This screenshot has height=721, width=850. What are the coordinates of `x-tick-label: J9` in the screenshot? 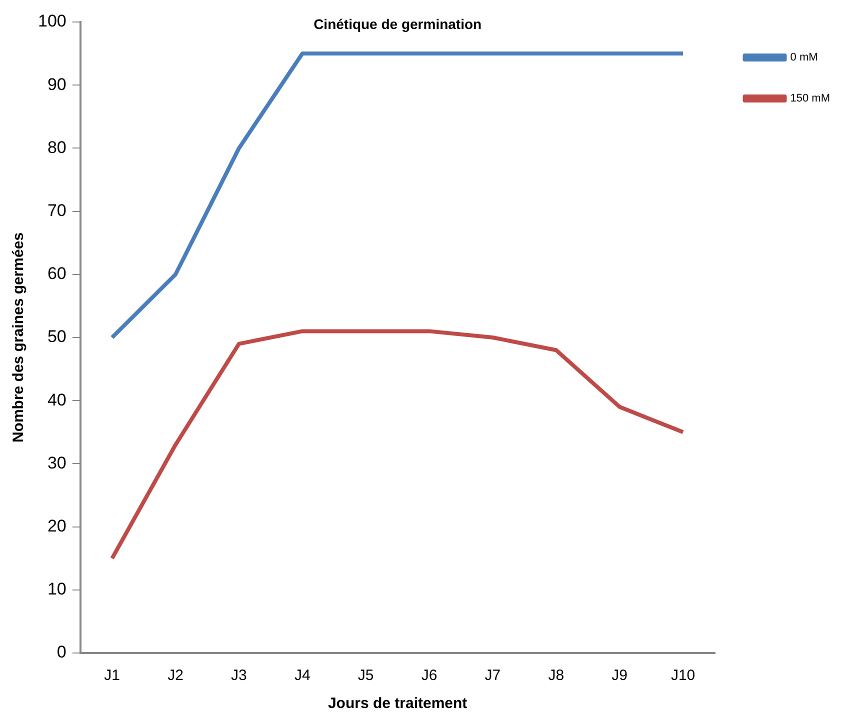 It's located at (620, 675).